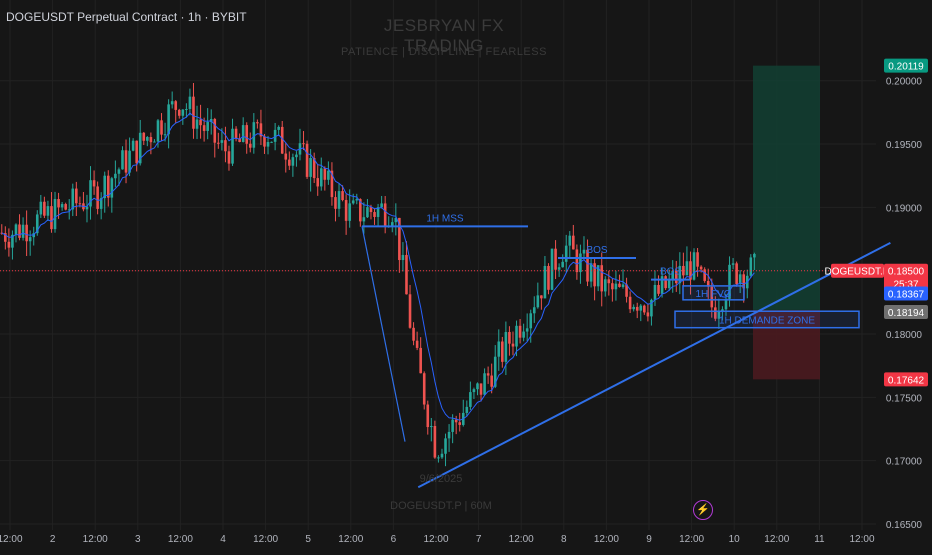 The height and width of the screenshot is (555, 932). Describe the element at coordinates (735, 539) in the screenshot. I see `x-tick-label: 10` at that location.